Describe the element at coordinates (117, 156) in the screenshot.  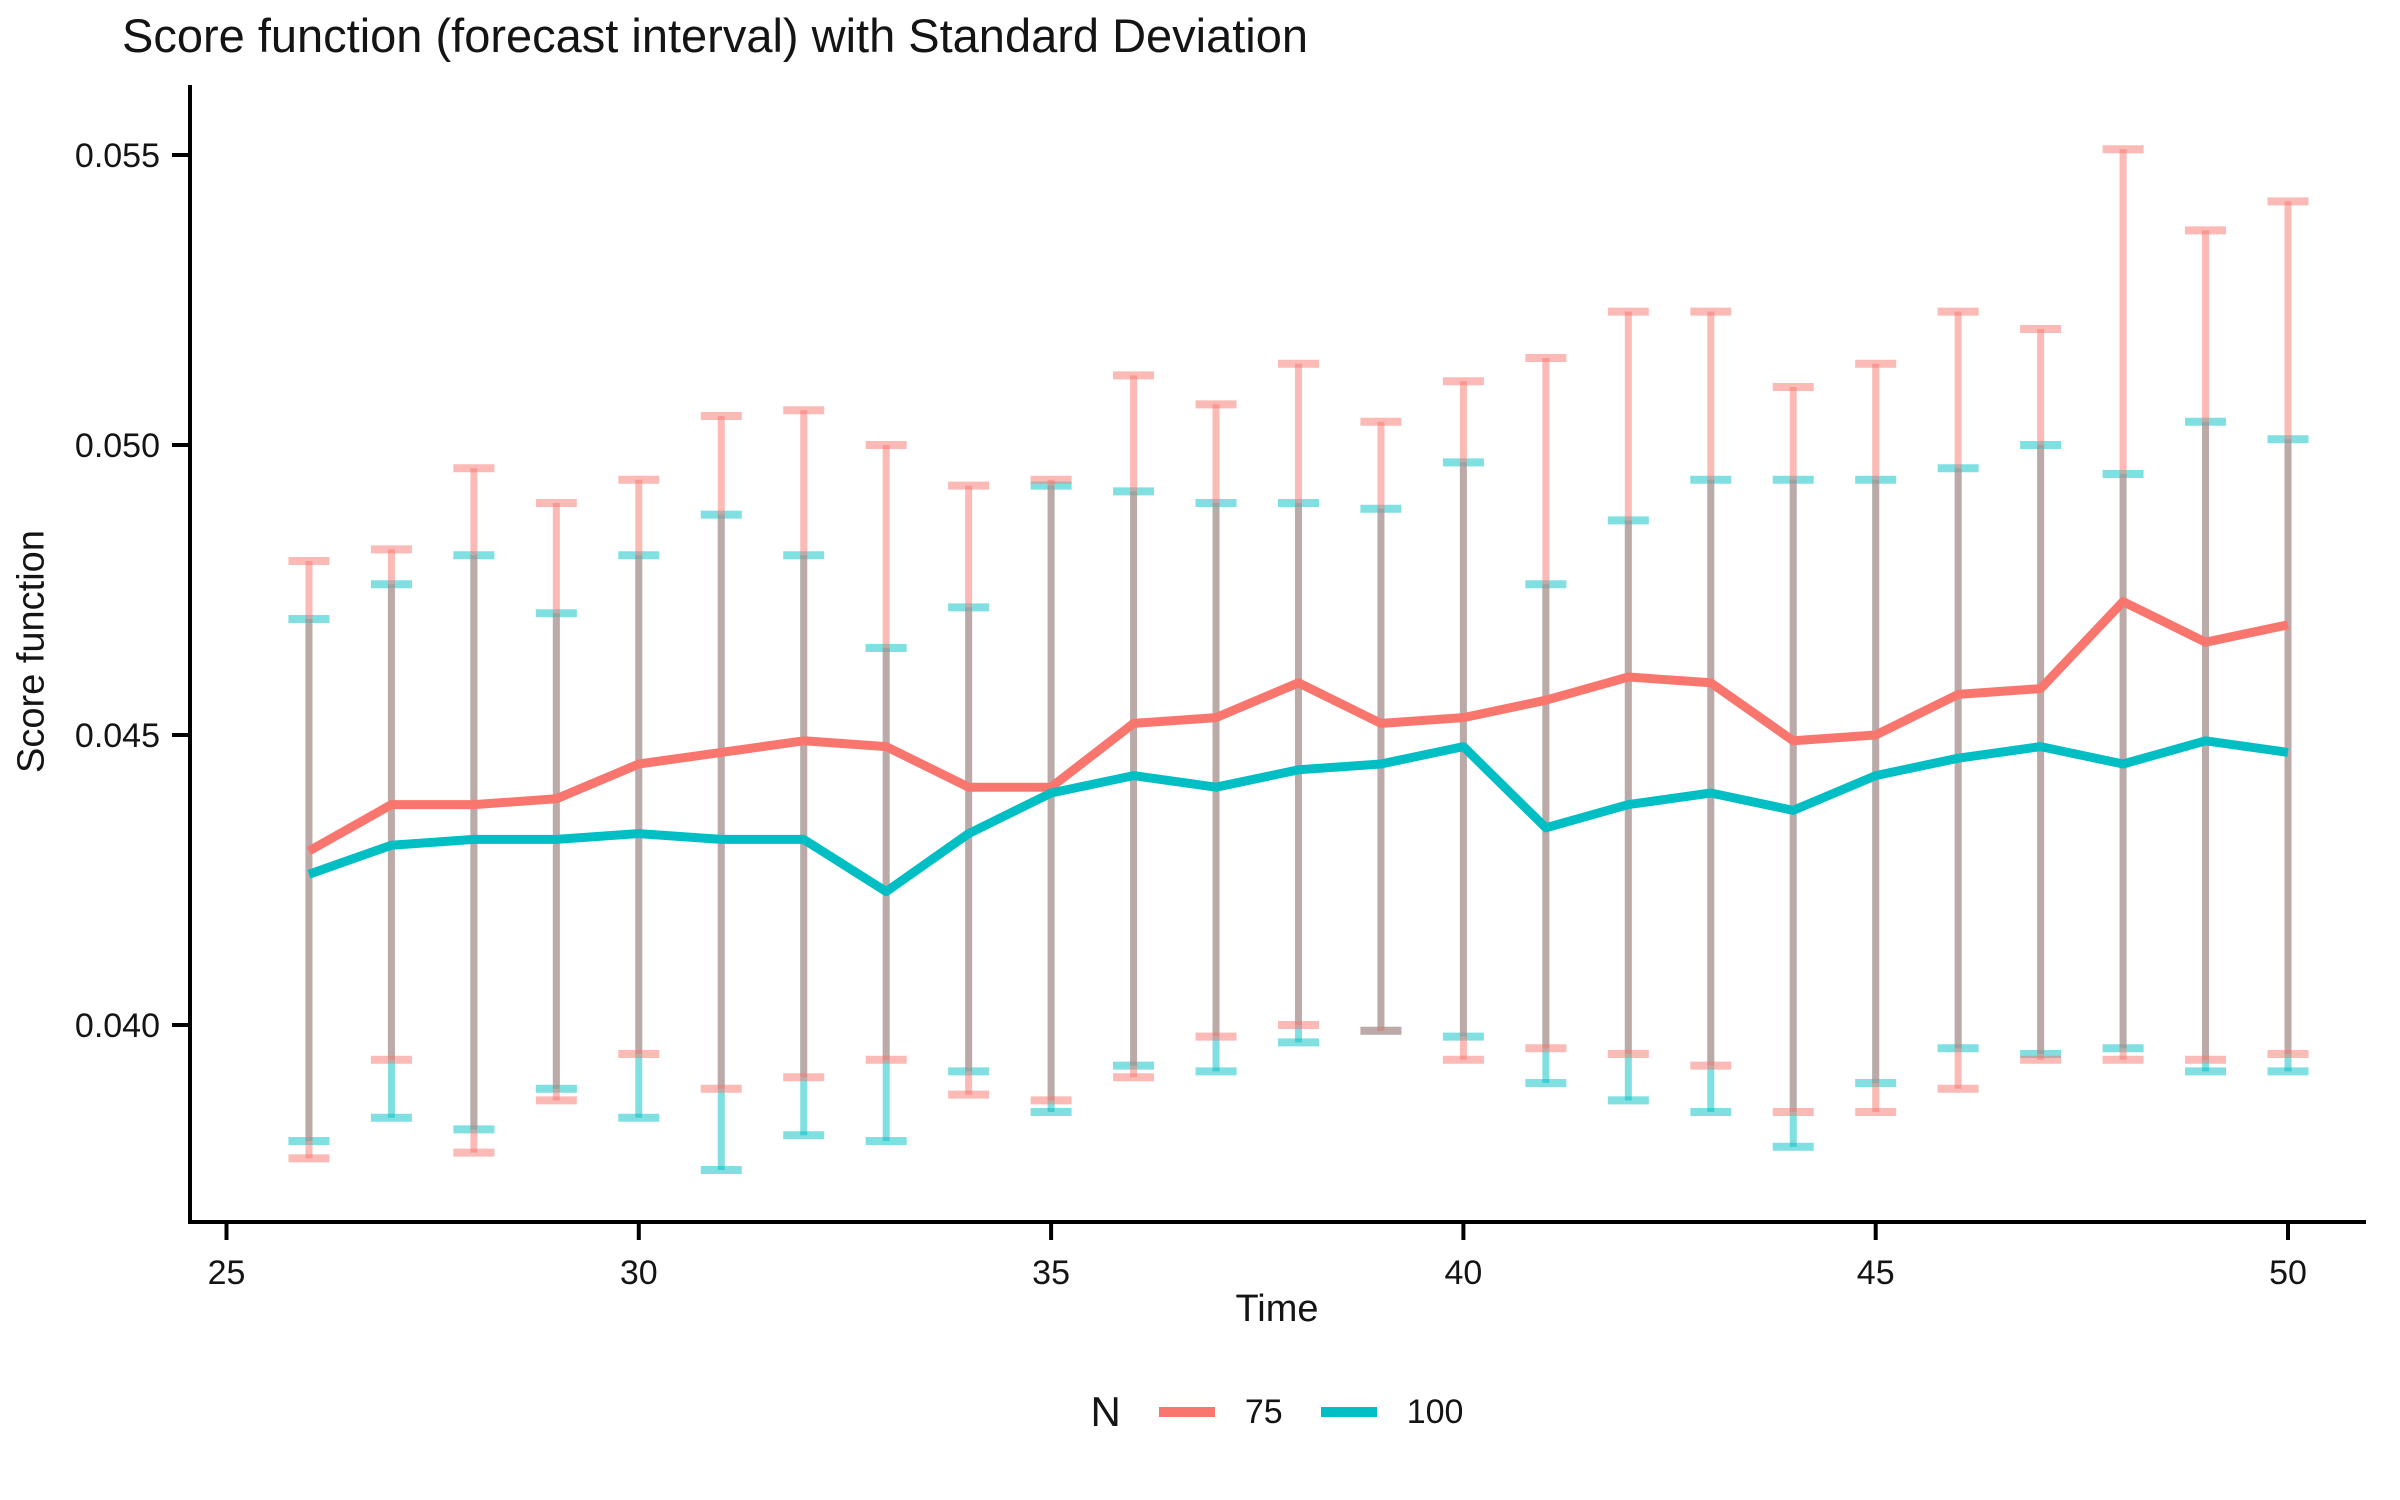
I see `y-tick-label: 0.055` at that location.